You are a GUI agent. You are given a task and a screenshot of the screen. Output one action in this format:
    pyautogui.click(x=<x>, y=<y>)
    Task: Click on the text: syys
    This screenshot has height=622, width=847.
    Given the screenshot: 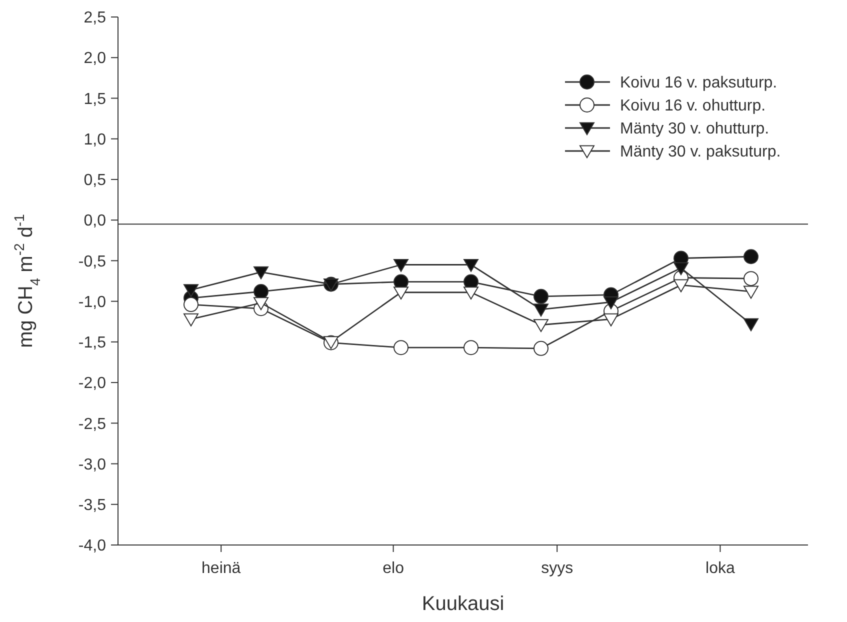 What is the action you would take?
    pyautogui.click(x=557, y=568)
    